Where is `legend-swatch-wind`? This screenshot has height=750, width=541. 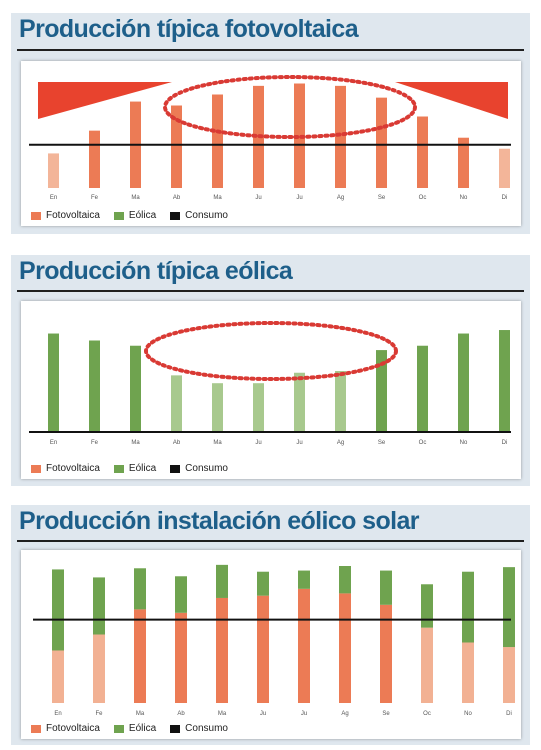 legend-swatch-wind is located at coordinates (118, 468).